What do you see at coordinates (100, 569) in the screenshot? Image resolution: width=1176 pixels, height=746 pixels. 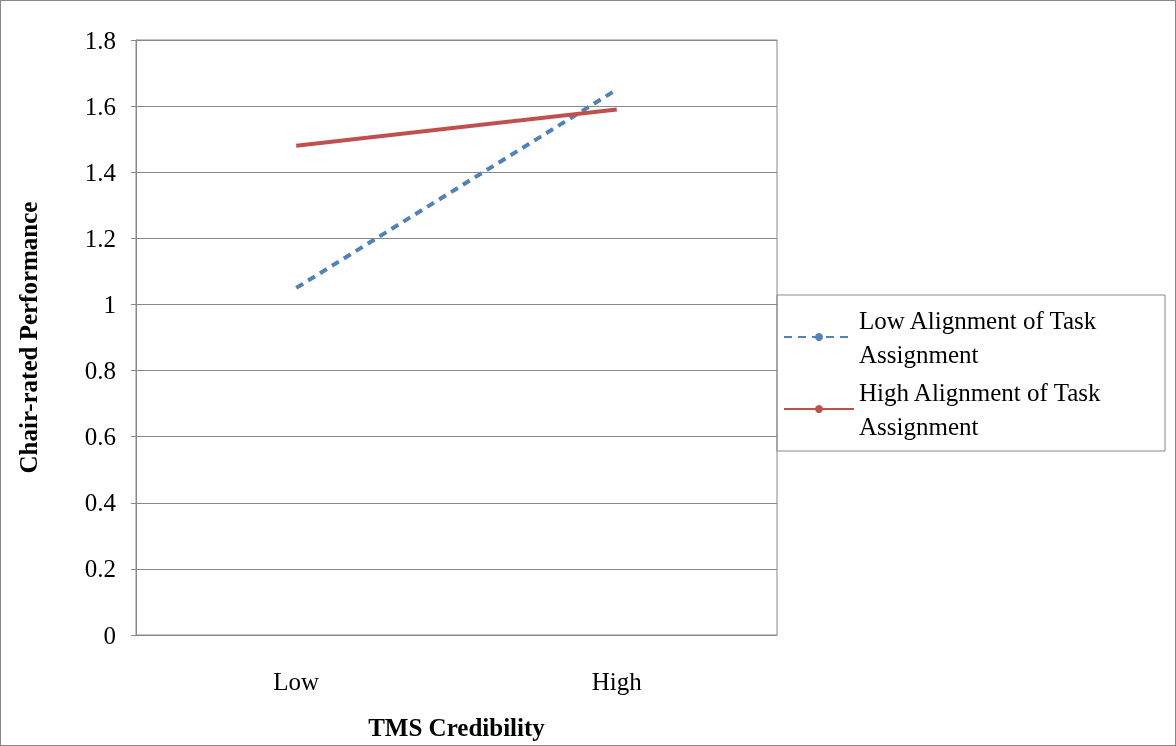 I see `y-tick-label: 0.2` at bounding box center [100, 569].